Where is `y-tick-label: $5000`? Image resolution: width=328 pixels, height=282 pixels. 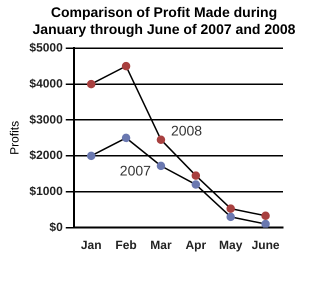
y-tick-label: $5000 is located at coordinates (46, 47).